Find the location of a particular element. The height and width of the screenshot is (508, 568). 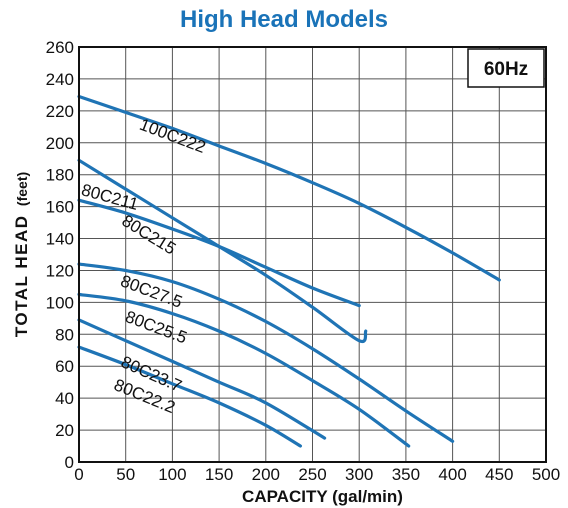

x-tick-label: 150 is located at coordinates (219, 474).